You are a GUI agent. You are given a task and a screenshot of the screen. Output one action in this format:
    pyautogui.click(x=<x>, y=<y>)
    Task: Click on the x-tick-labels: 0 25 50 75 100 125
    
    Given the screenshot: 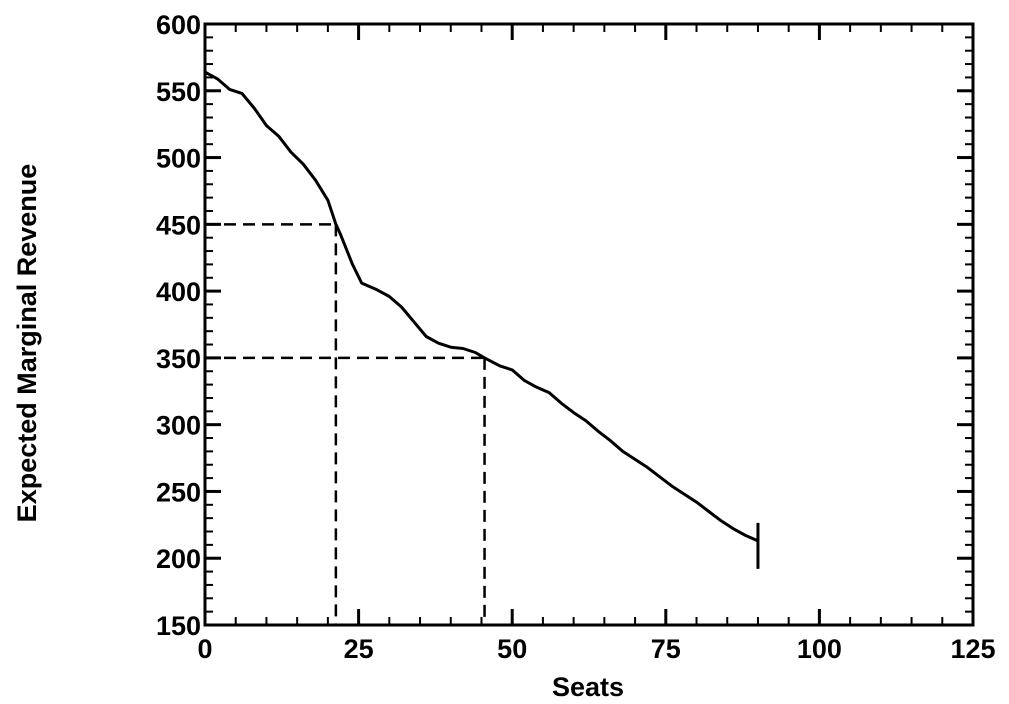 What is the action you would take?
    pyautogui.click(x=596, y=649)
    